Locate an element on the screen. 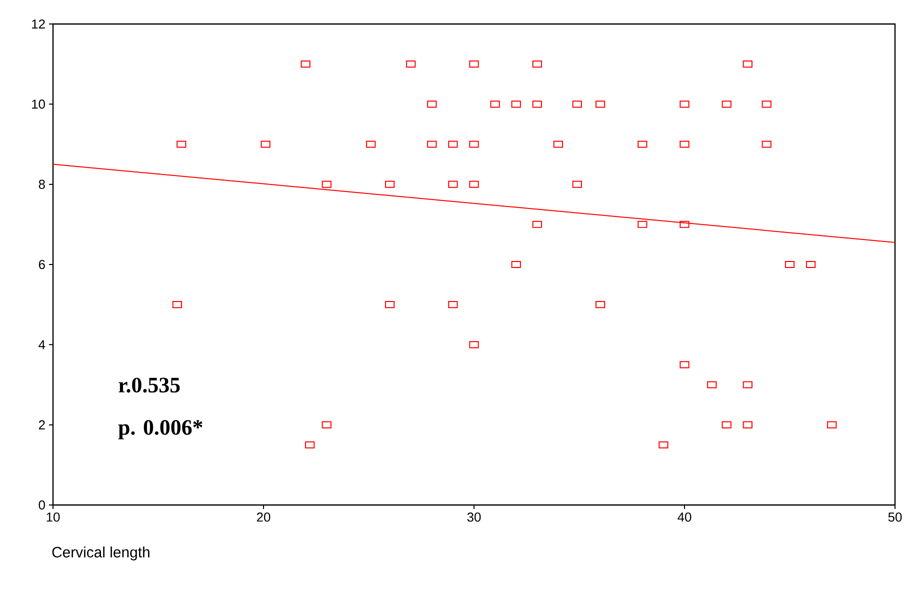 Image resolution: width=905 pixels, height=589 pixels. y-tick-label: 10 is located at coordinates (38, 104).